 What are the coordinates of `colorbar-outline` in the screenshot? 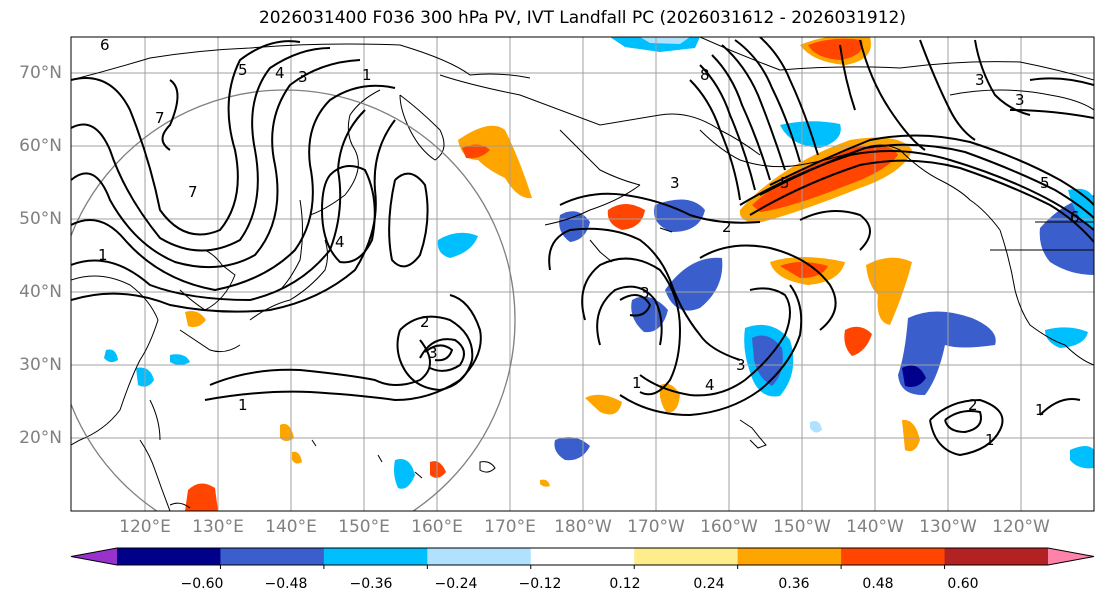 It's located at (582, 556).